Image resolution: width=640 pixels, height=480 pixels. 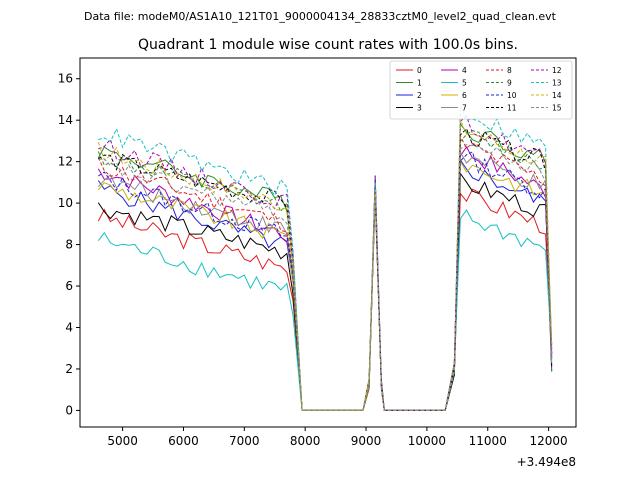 I want to click on y-tick-label: 2, so click(x=69, y=369).